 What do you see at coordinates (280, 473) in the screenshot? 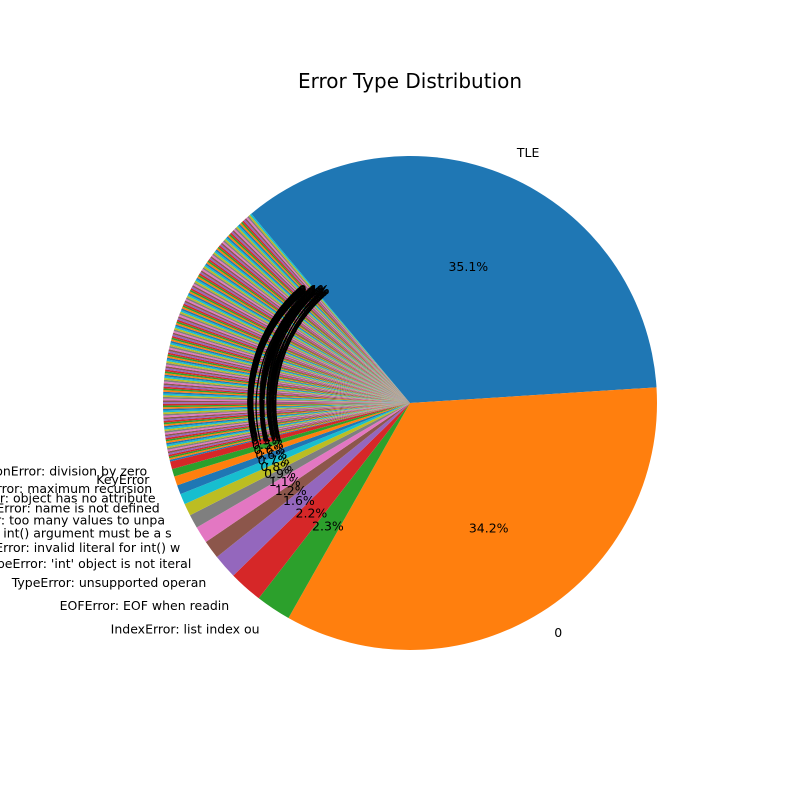
I see `slice-percent-7: 0.9%` at bounding box center [280, 473].